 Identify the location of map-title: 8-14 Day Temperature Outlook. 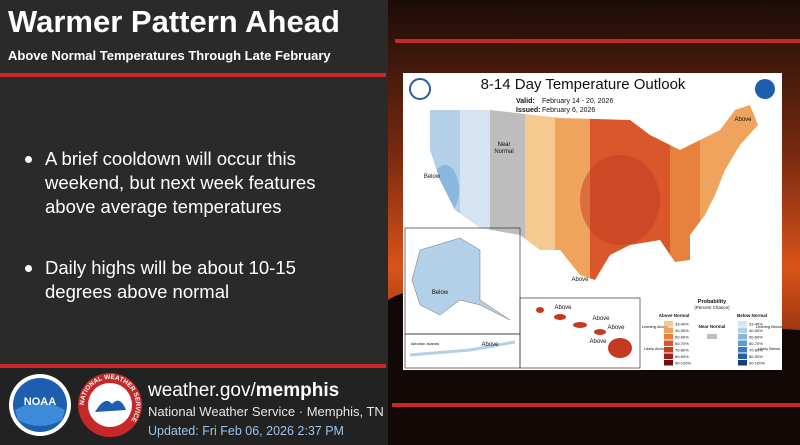
(583, 84).